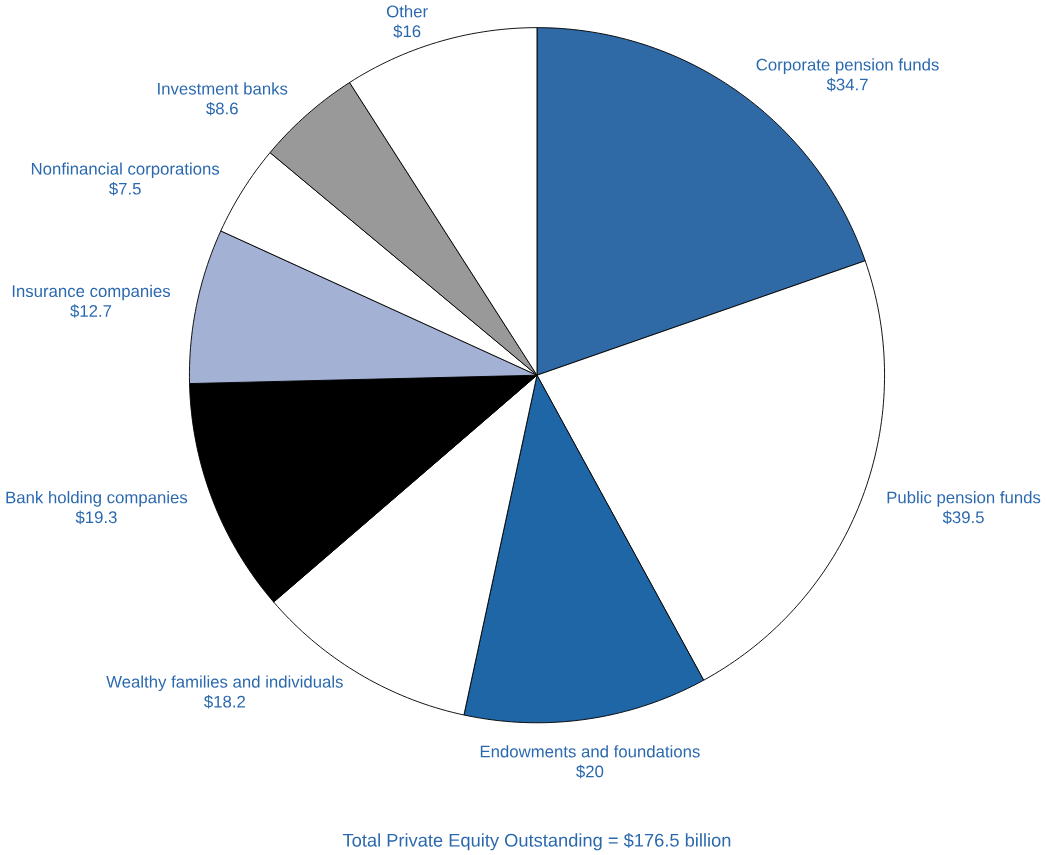  I want to click on slice-label: Nonfinancial corporations, so click(125, 170).